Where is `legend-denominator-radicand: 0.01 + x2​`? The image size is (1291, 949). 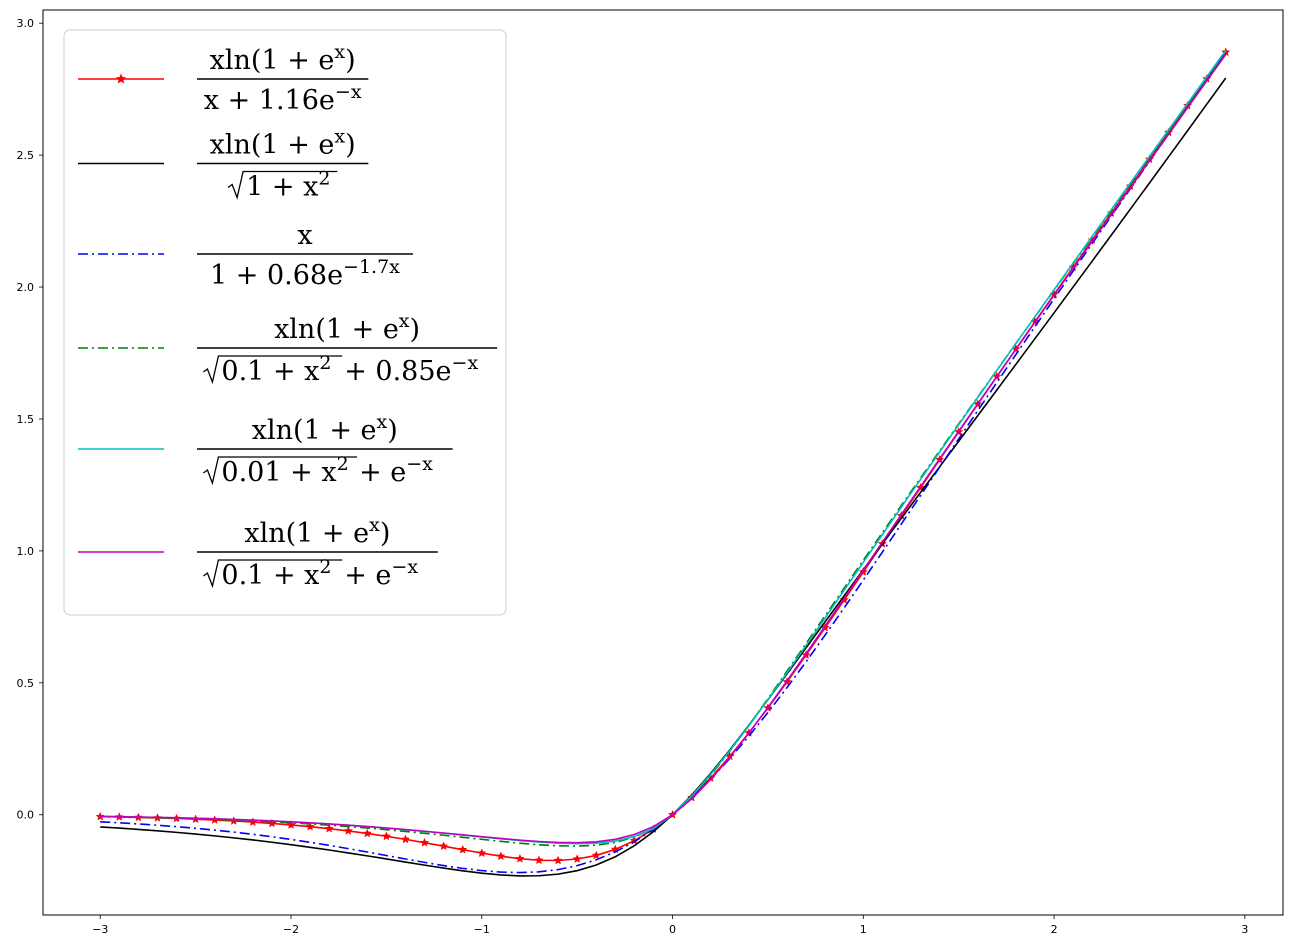 legend-denominator-radicand: 0.01 + x2​ is located at coordinates (284, 470).